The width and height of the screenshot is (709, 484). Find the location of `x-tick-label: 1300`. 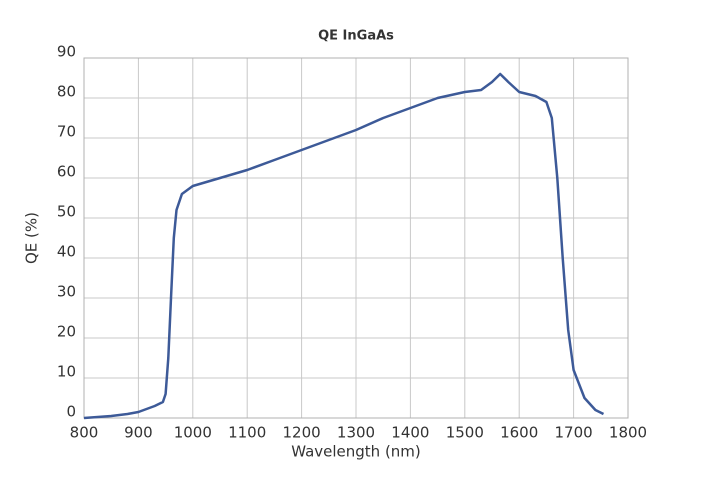

x-tick-label: 1300 is located at coordinates (356, 433).